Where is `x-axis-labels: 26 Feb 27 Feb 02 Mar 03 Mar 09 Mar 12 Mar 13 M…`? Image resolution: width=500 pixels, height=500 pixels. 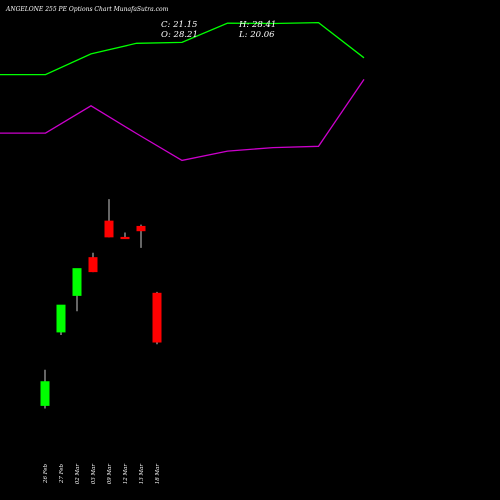 x-axis-labels: 26 Feb 27 Feb 02 Mar 03 Mar 09 Mar 12 Mar 13 M… is located at coordinates (102, 474).